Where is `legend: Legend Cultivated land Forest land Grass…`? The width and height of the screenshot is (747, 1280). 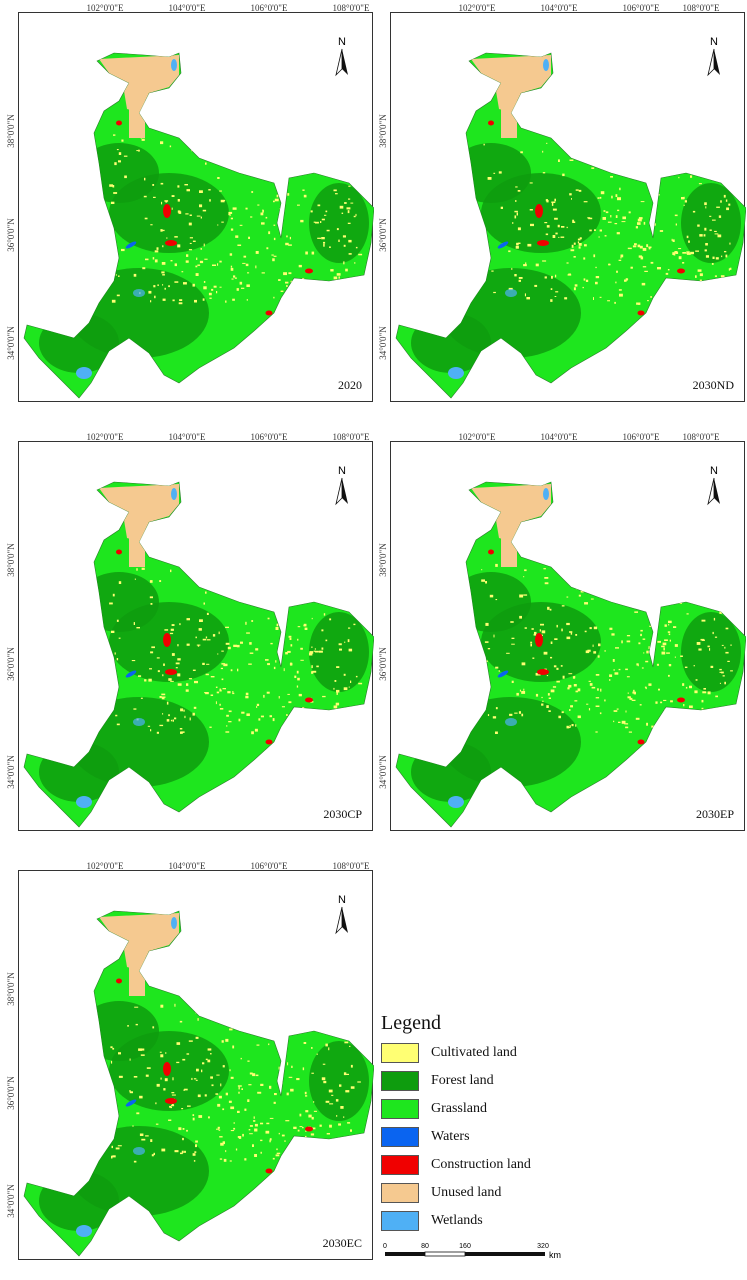 legend: Legend Cultivated land Forest land Grass… is located at coordinates (501, 1124).